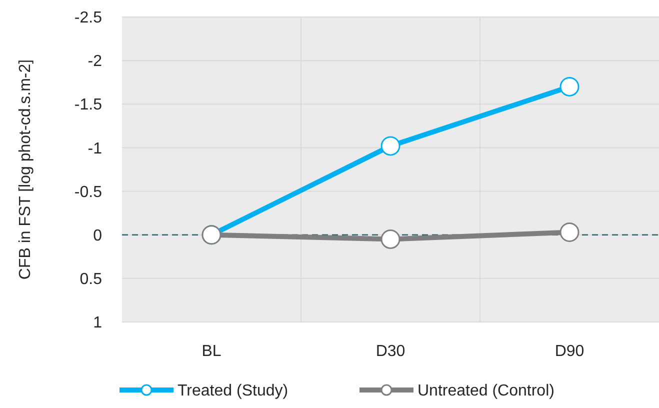 This screenshot has width=659, height=408. Describe the element at coordinates (91, 279) in the screenshot. I see `y-tick-label: 0.5` at that location.